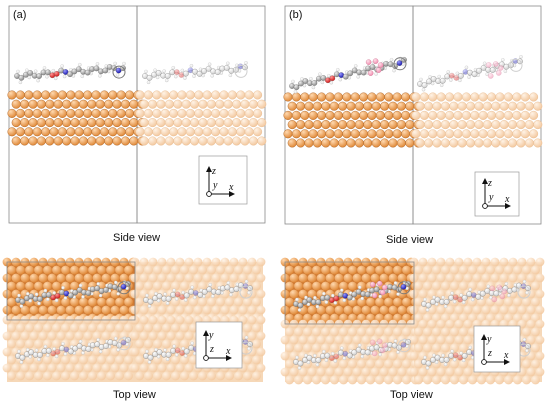 The image size is (550, 412). Describe the element at coordinates (497, 194) in the screenshot. I see `axis-inset-side-b: z xy` at that location.